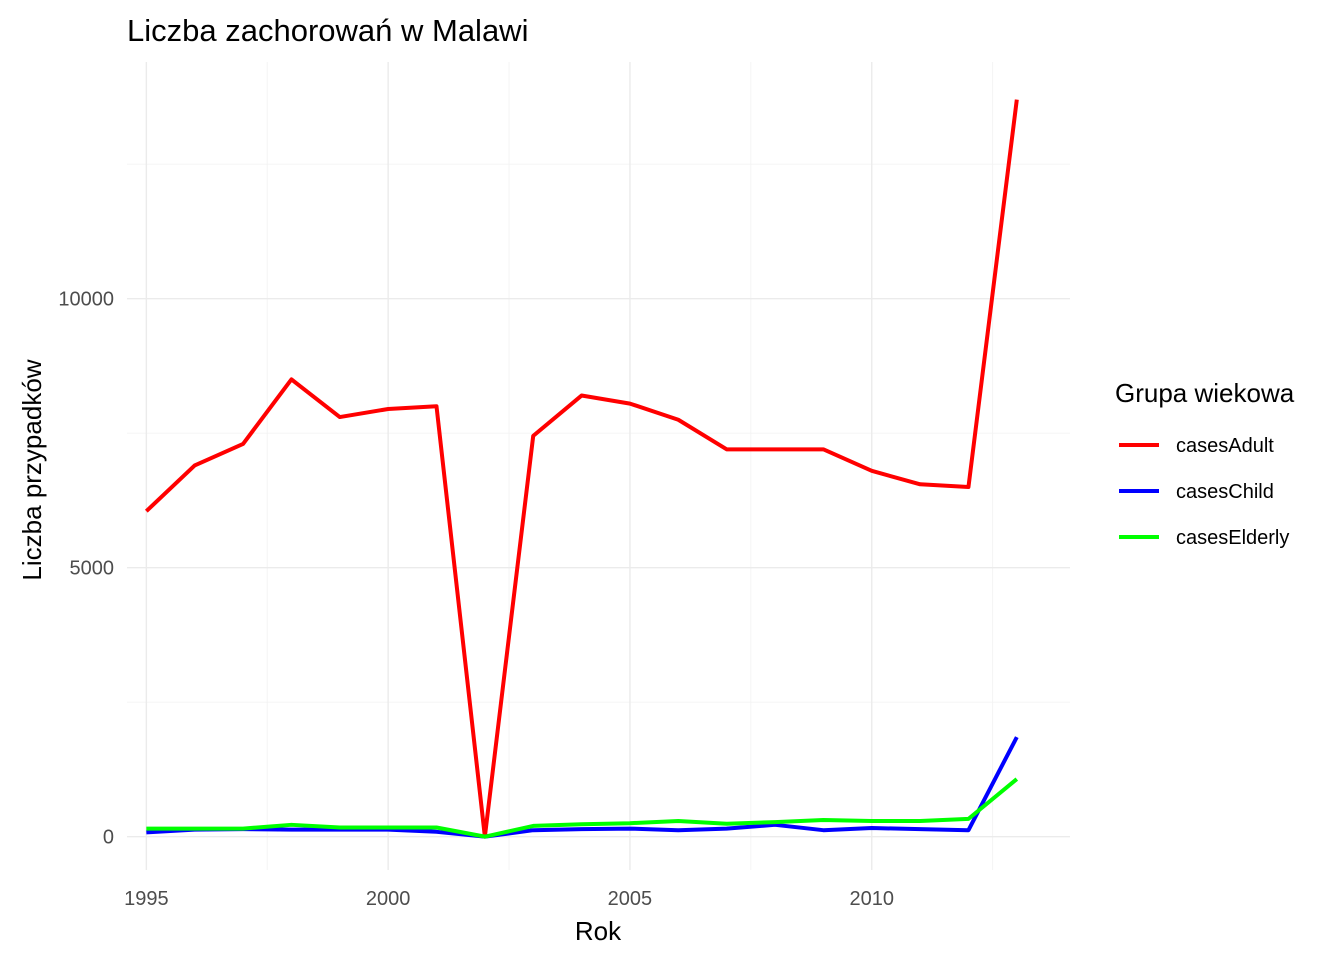 The image size is (1344, 960). What do you see at coordinates (582, 808) in the screenshot?
I see `series-line-casesElderly` at bounding box center [582, 808].